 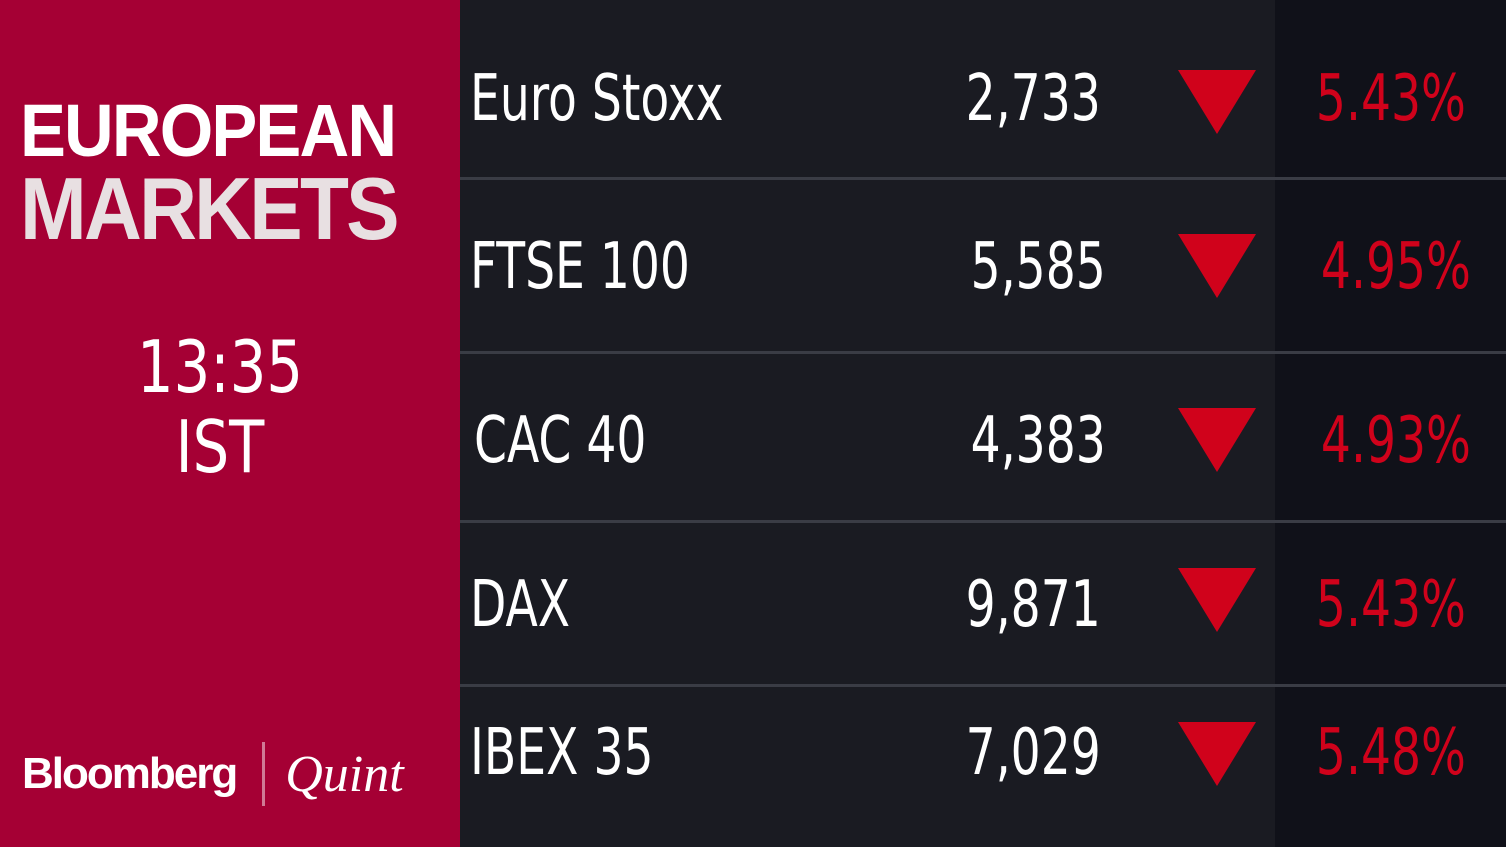 What do you see at coordinates (220, 447) in the screenshot?
I see `time-zone: IST` at bounding box center [220, 447].